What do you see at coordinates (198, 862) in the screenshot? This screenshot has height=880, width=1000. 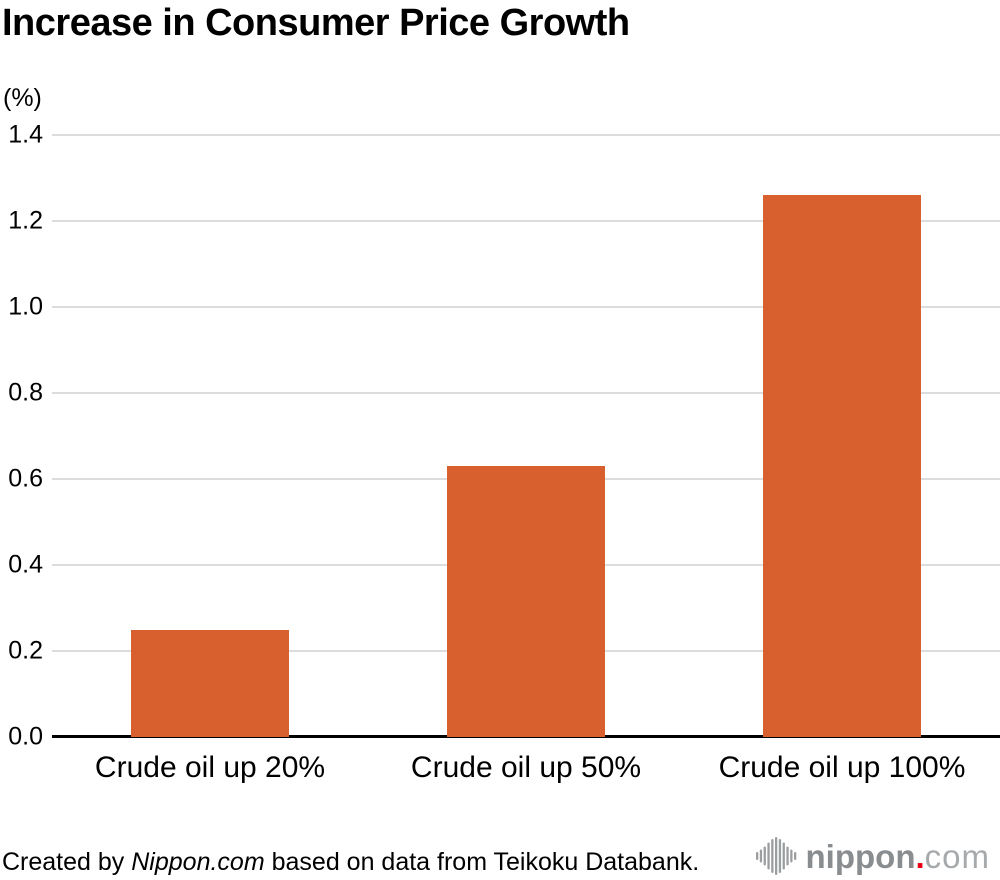 I see `credit-source-name: Nippon.com` at bounding box center [198, 862].